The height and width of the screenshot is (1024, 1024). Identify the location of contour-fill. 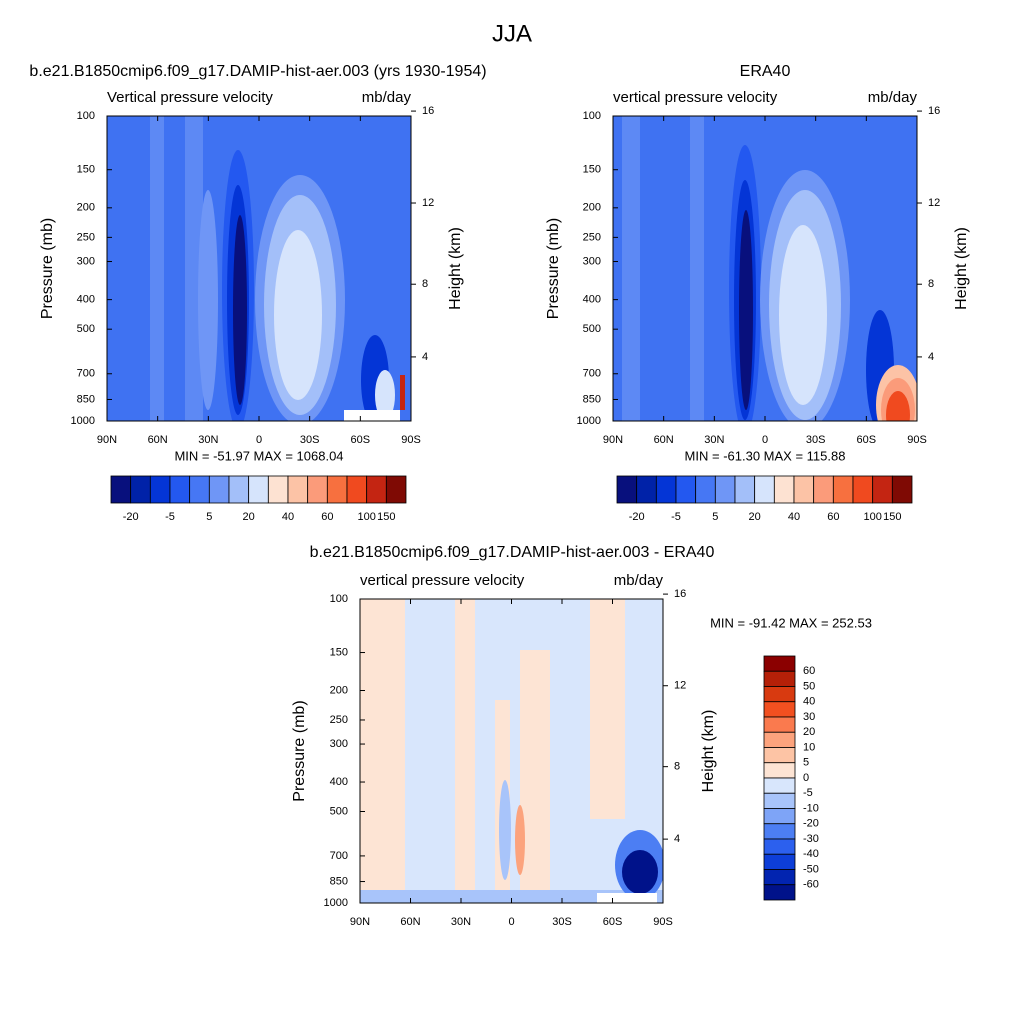
(511, 751).